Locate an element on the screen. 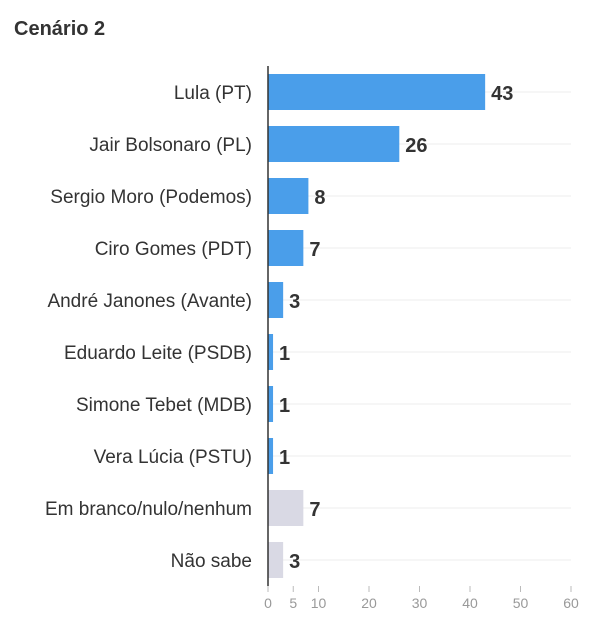 Image resolution: width=599 pixels, height=640 pixels. x-tick-label: 0 is located at coordinates (268, 603).